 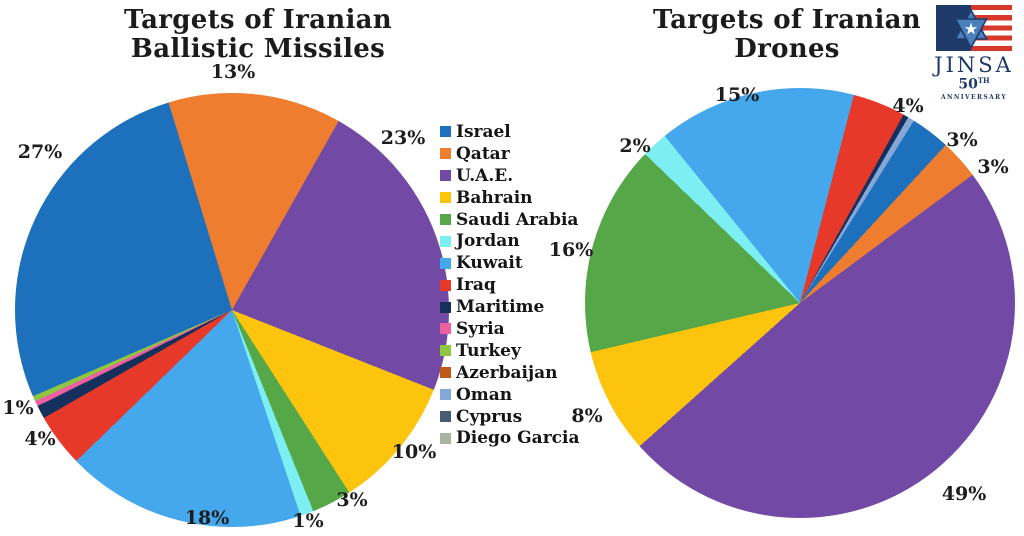 What do you see at coordinates (962, 140) in the screenshot?
I see `percent-label-israel: 3%` at bounding box center [962, 140].